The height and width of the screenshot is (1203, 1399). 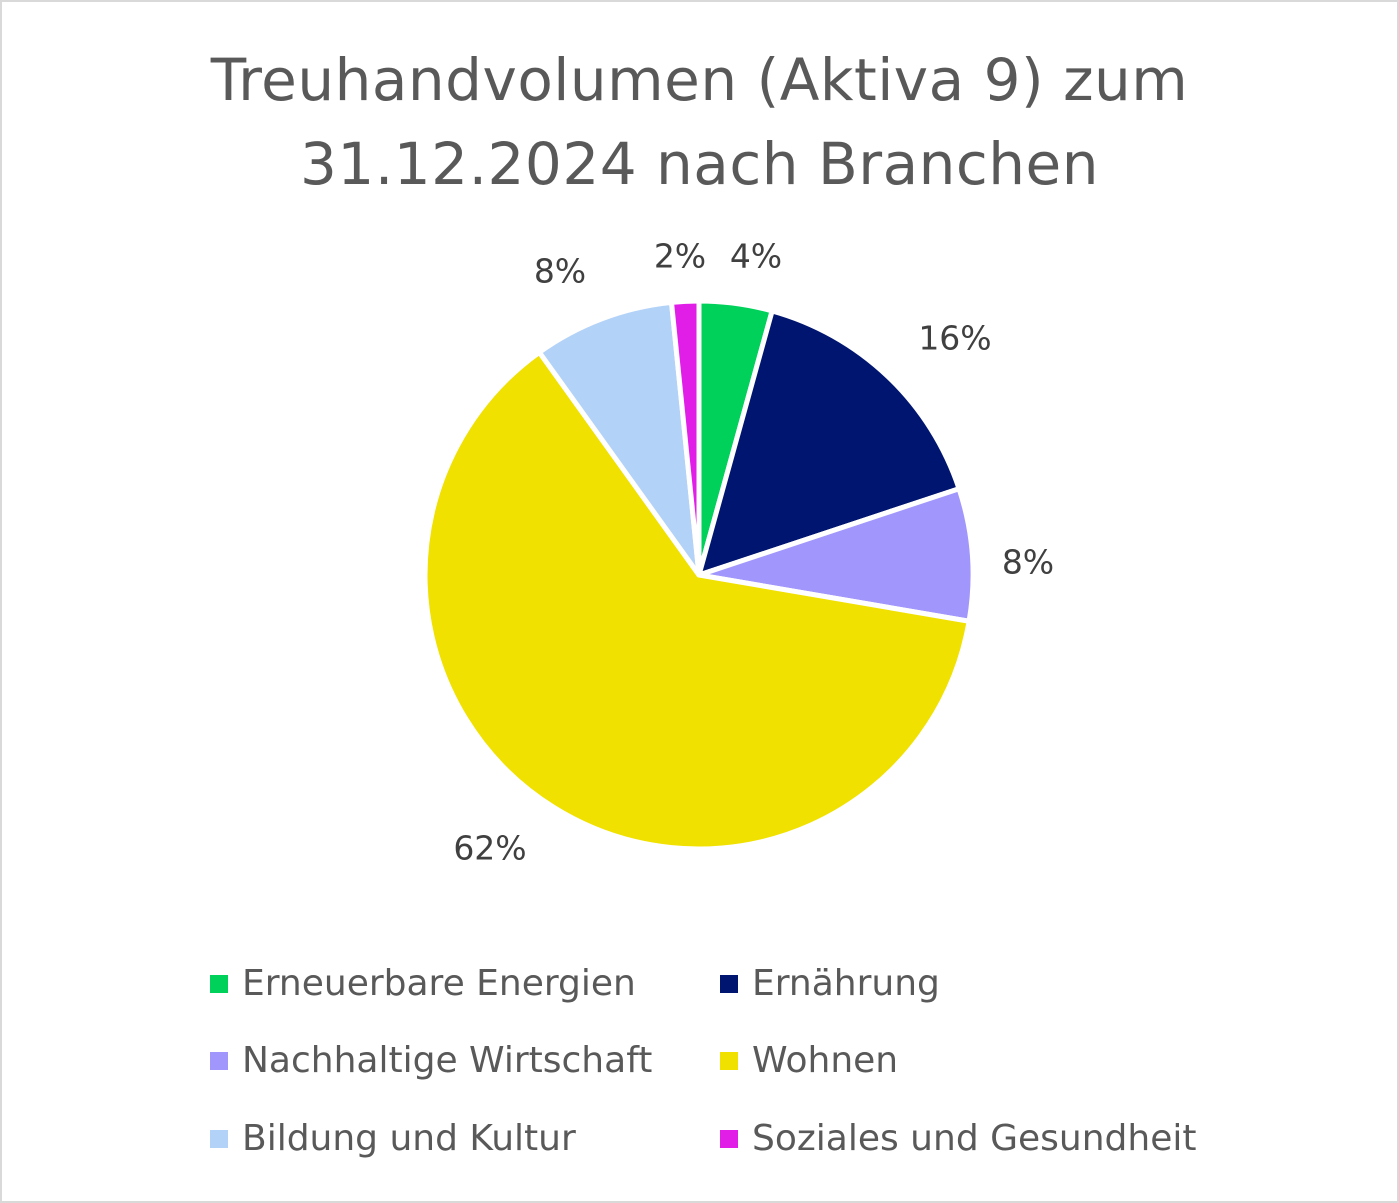 What do you see at coordinates (954, 338) in the screenshot?
I see `data-label-ernaehrung: 16%` at bounding box center [954, 338].